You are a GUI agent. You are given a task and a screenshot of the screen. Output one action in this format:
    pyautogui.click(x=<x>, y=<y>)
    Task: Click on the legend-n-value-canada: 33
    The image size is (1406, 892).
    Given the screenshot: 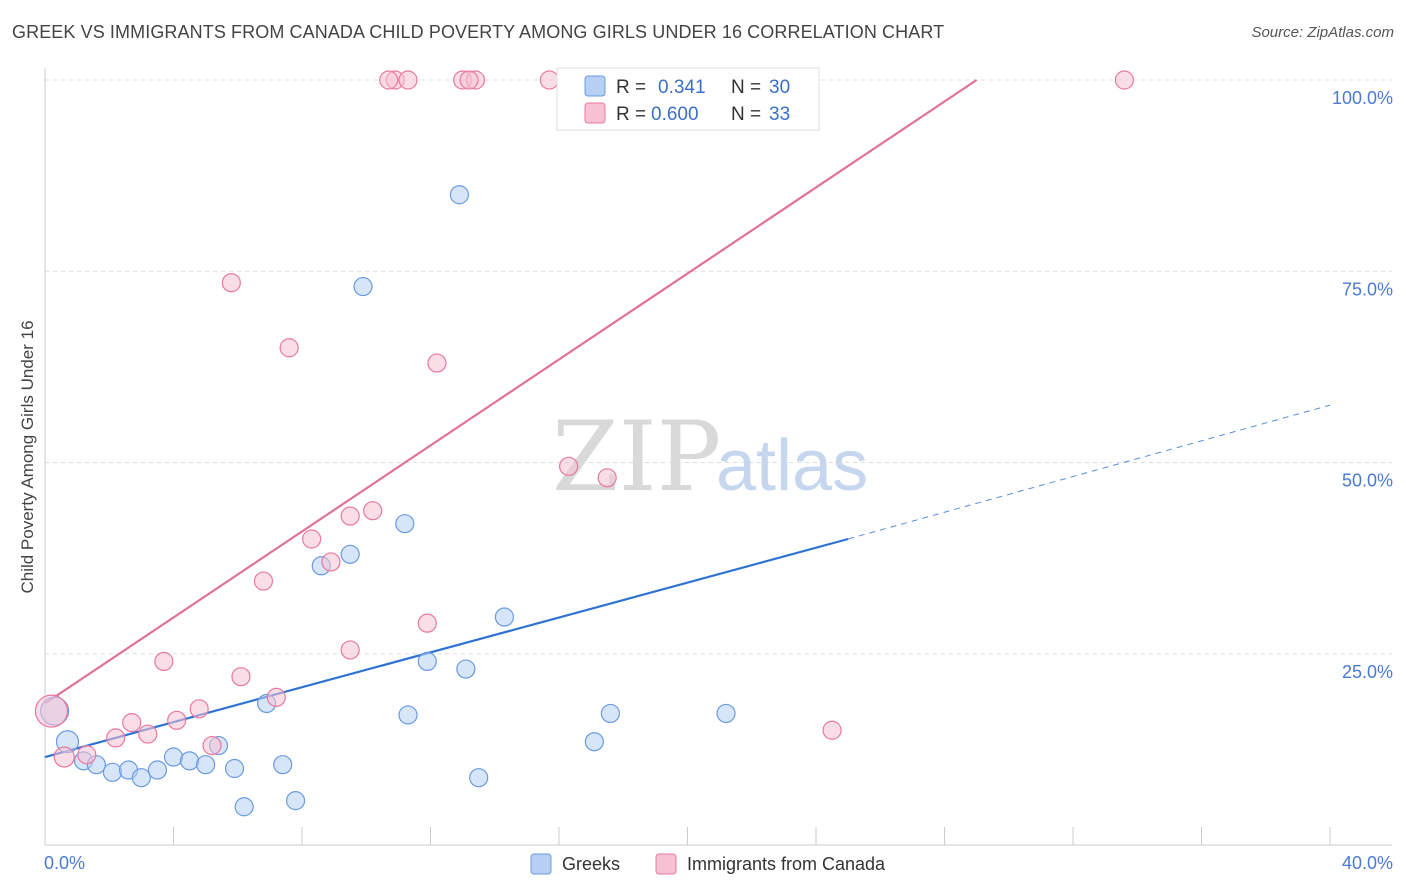 What is the action you would take?
    pyautogui.click(x=779, y=114)
    